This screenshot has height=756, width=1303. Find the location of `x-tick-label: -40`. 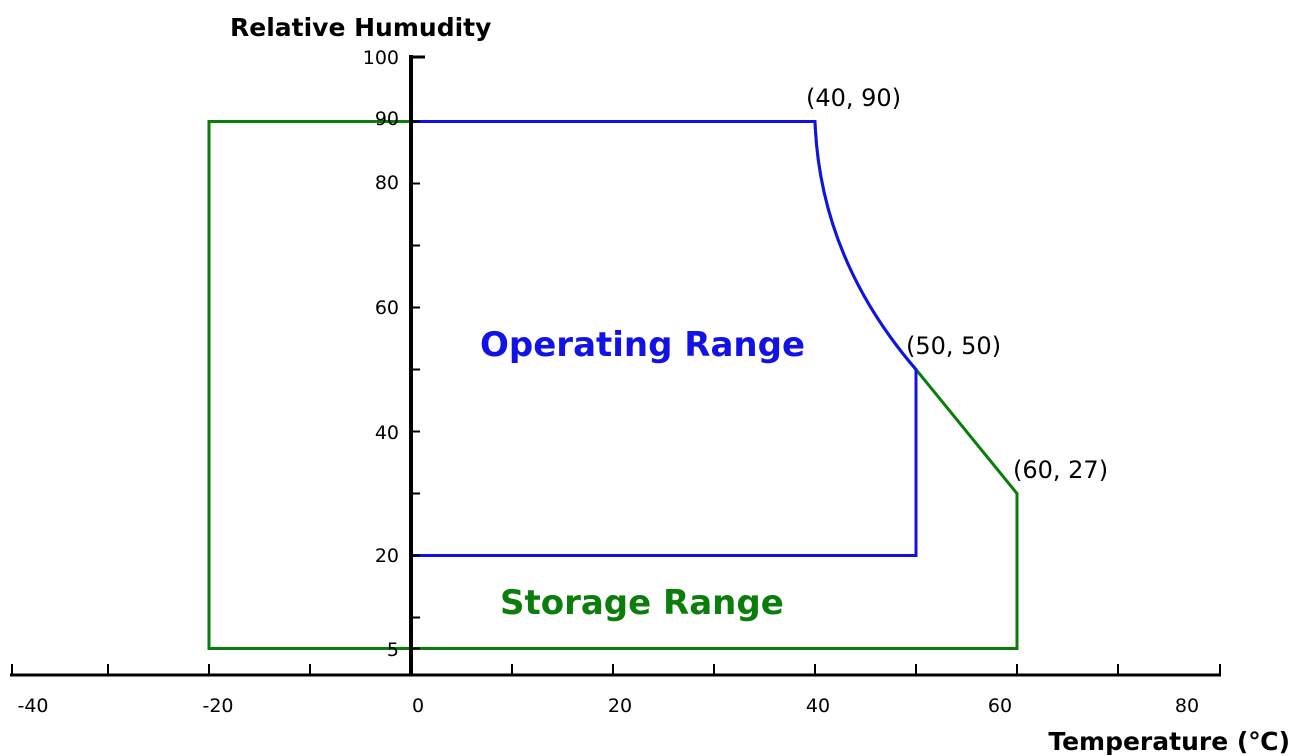

x-tick-label: -40 is located at coordinates (32, 706).